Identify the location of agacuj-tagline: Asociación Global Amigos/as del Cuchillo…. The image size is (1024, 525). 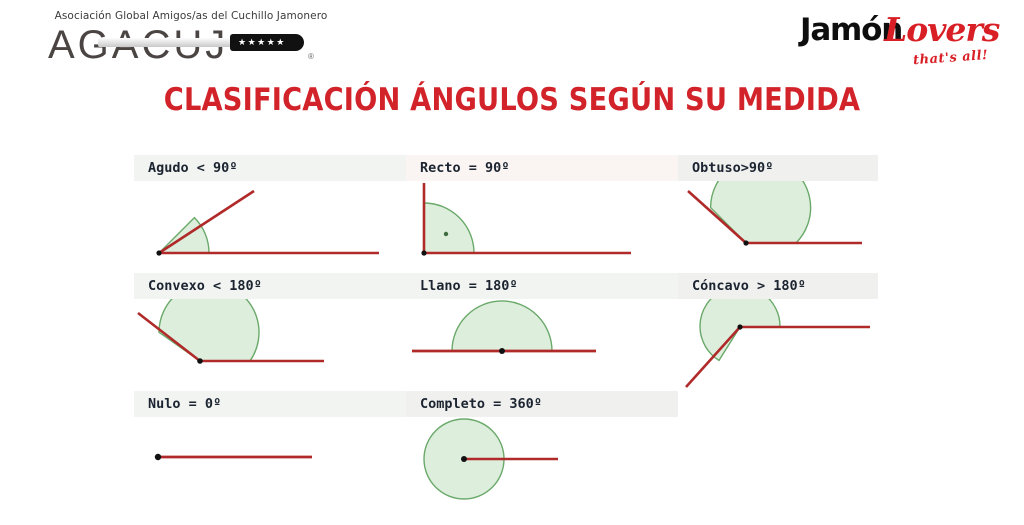
(191, 16).